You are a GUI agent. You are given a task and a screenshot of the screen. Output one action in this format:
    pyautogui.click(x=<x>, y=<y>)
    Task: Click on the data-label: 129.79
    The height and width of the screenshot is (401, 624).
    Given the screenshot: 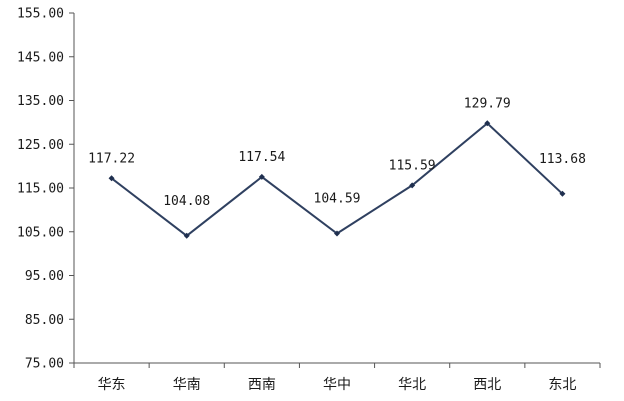 What is the action you would take?
    pyautogui.click(x=487, y=103)
    